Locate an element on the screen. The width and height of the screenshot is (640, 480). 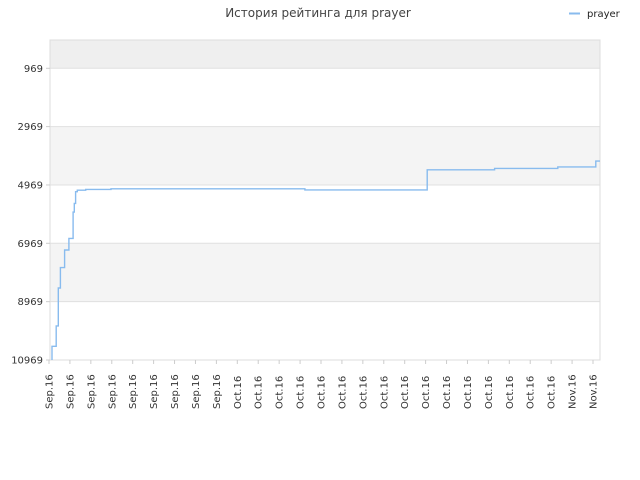
legend-label-prayer: prayer is located at coordinates (604, 14).